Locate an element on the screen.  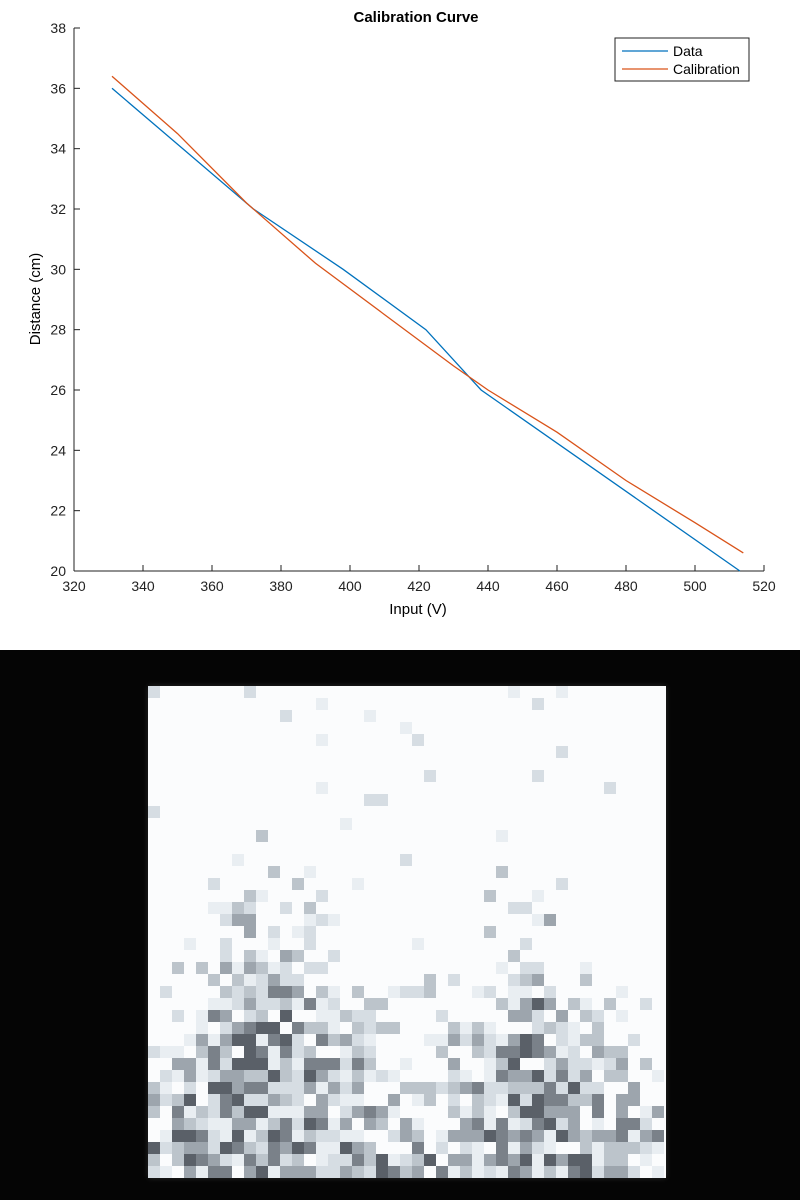
x-tick-label: 360 is located at coordinates (212, 586).